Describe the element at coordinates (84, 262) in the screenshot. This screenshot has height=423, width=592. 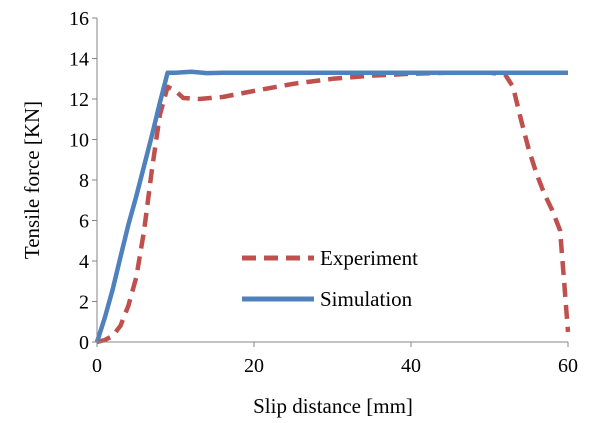
I see `y-tick-label: 4` at that location.